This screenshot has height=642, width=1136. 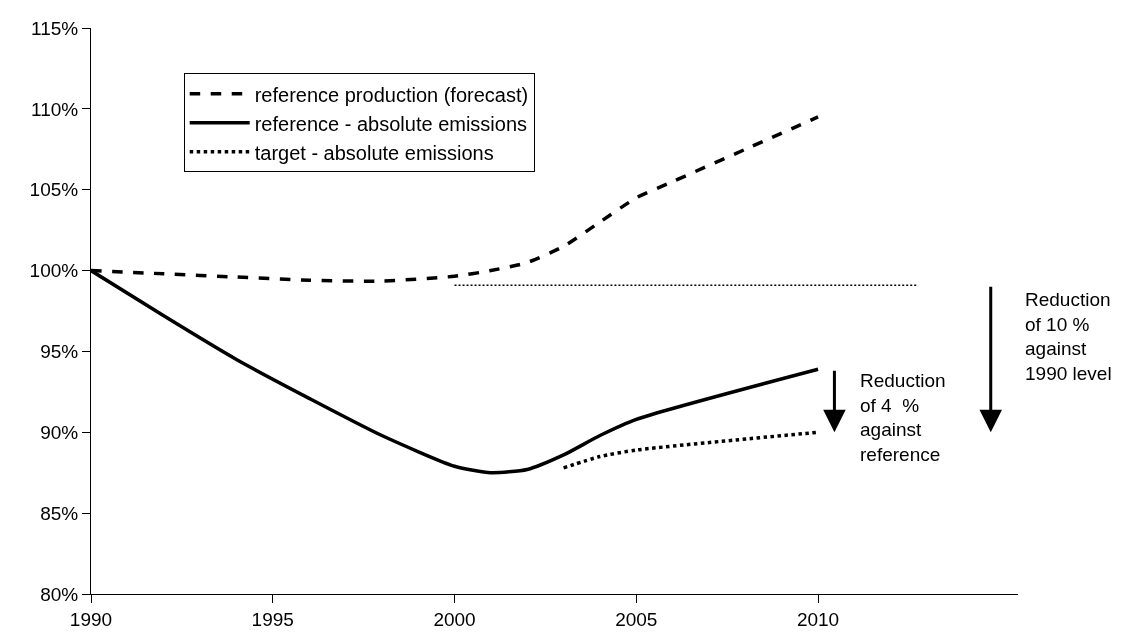 I want to click on y-tick-label: 100%, so click(x=54, y=271).